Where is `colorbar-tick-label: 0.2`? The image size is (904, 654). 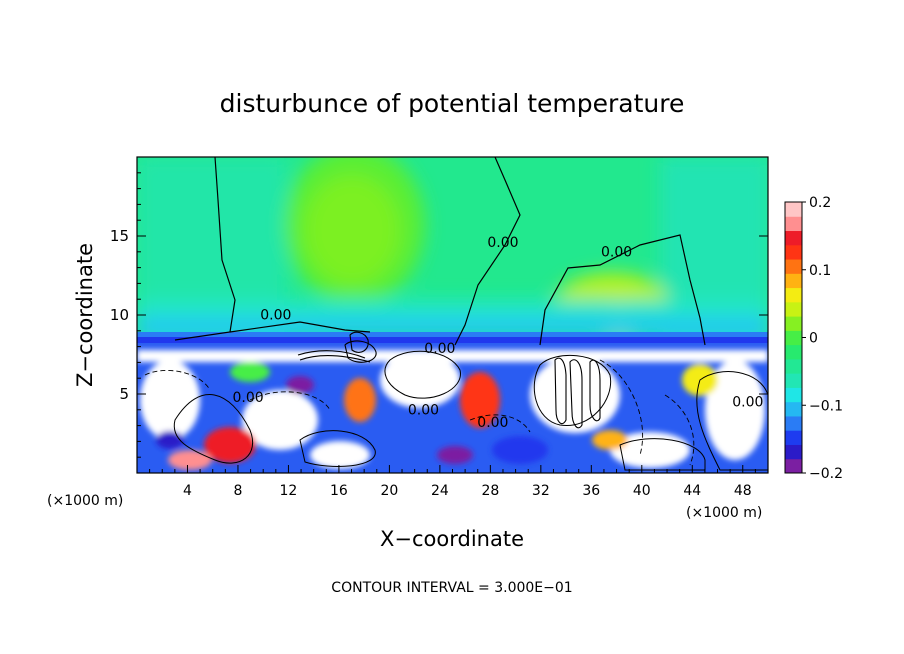
colorbar-tick-label: 0.2 is located at coordinates (820, 203).